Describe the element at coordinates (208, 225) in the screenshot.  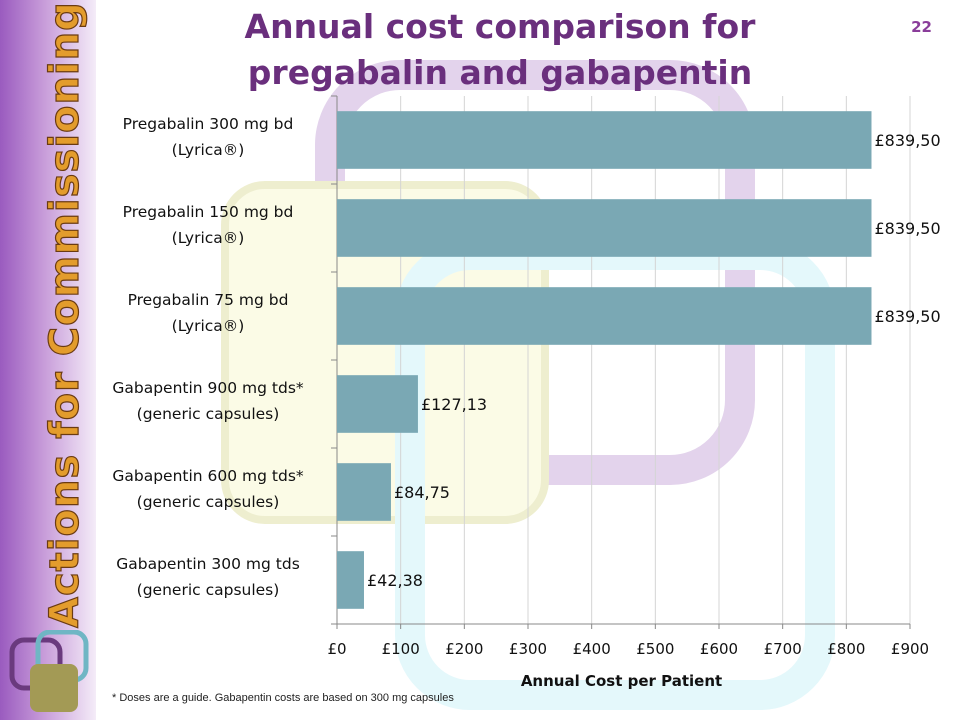
I see `category-label: Pregabalin 150 mg bd (Lyrica®)` at that location.